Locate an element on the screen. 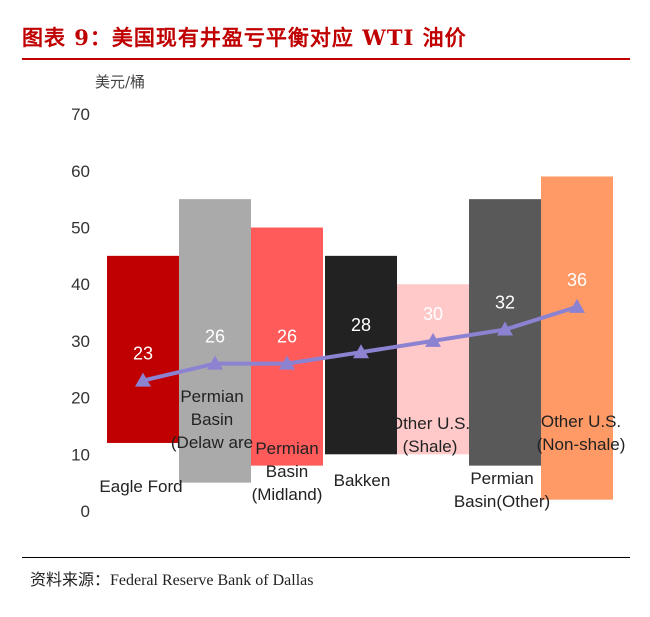  category-label: Bakken is located at coordinates (362, 480).